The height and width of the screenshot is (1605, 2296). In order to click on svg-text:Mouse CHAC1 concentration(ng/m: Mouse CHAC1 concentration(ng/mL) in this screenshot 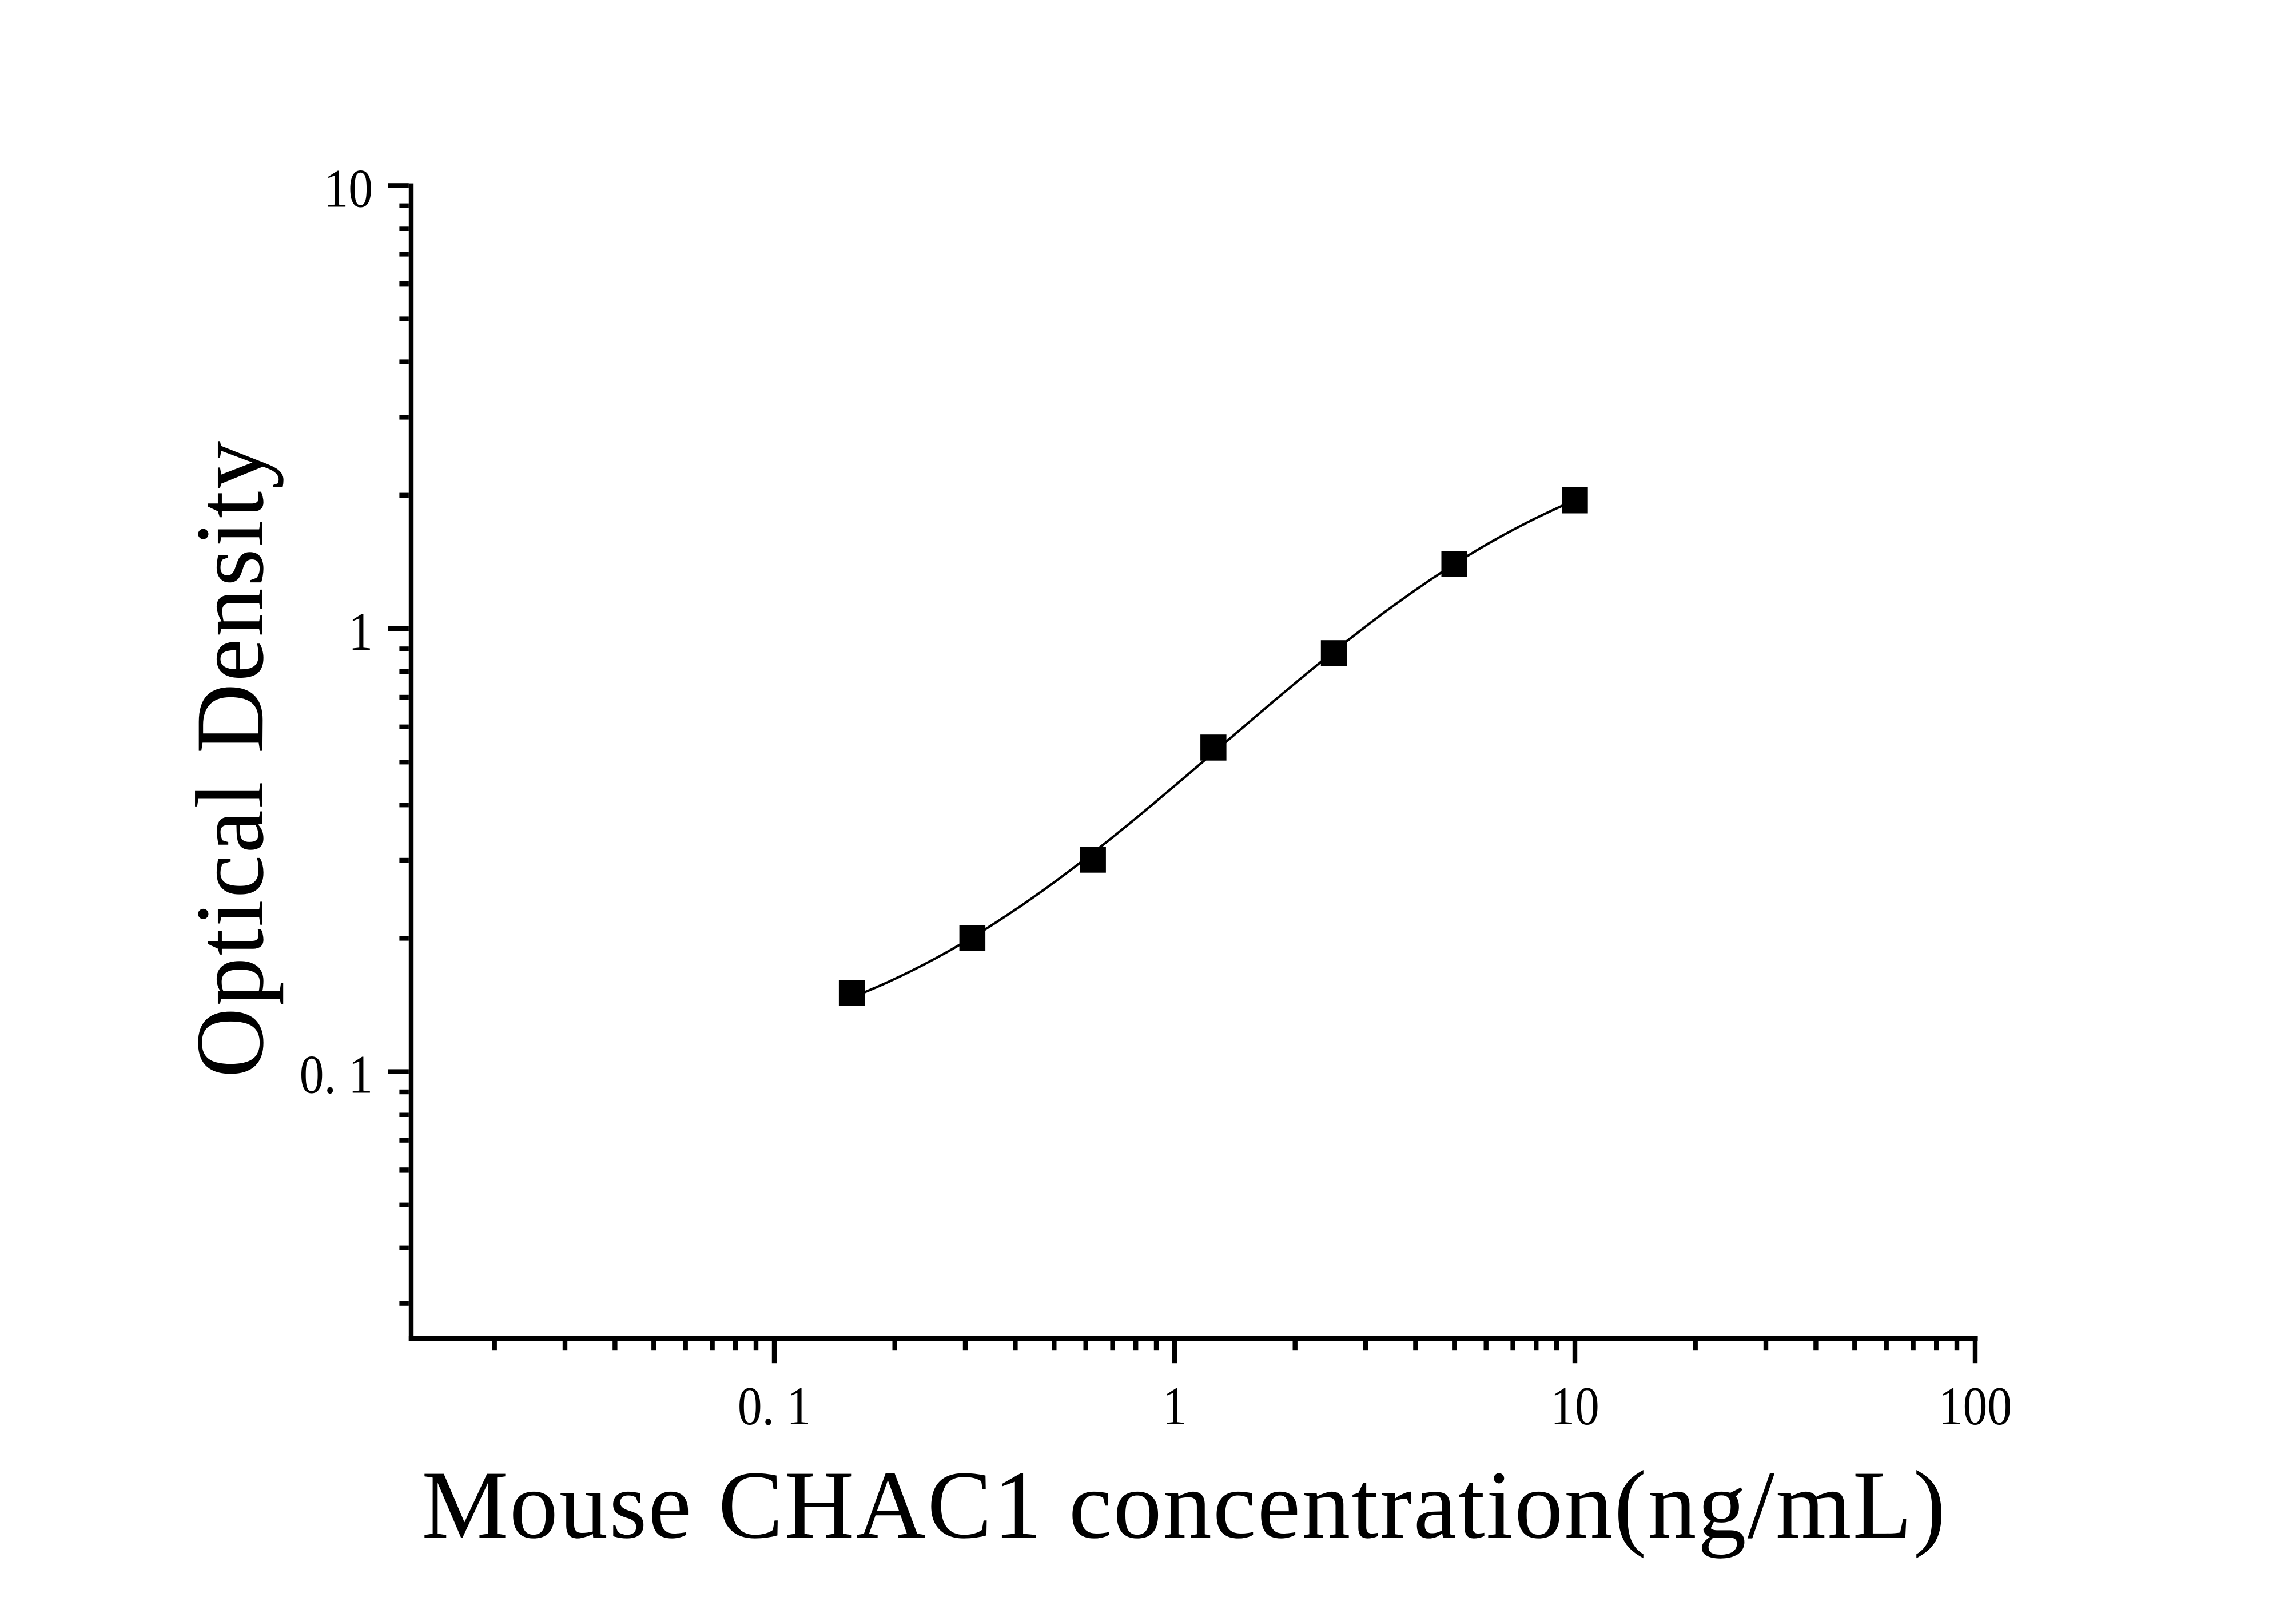, I will do `click(1184, 1505)`.